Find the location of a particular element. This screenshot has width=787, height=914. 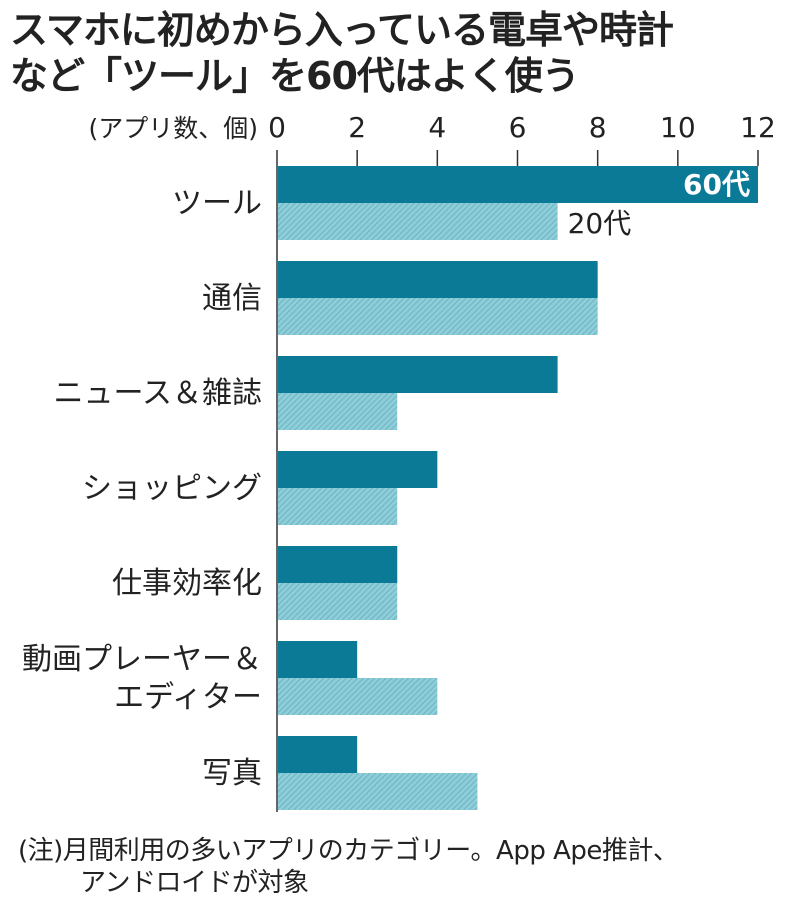

x-tick-label: 0 is located at coordinates (277, 127).